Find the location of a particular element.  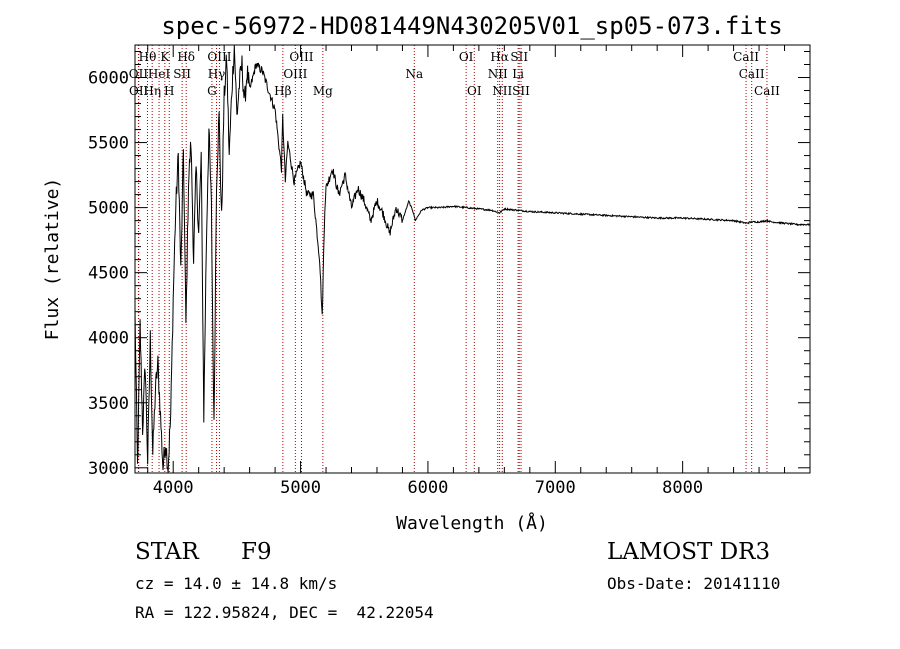

observation-date: Obs-Date: 20141110 is located at coordinates (694, 583).